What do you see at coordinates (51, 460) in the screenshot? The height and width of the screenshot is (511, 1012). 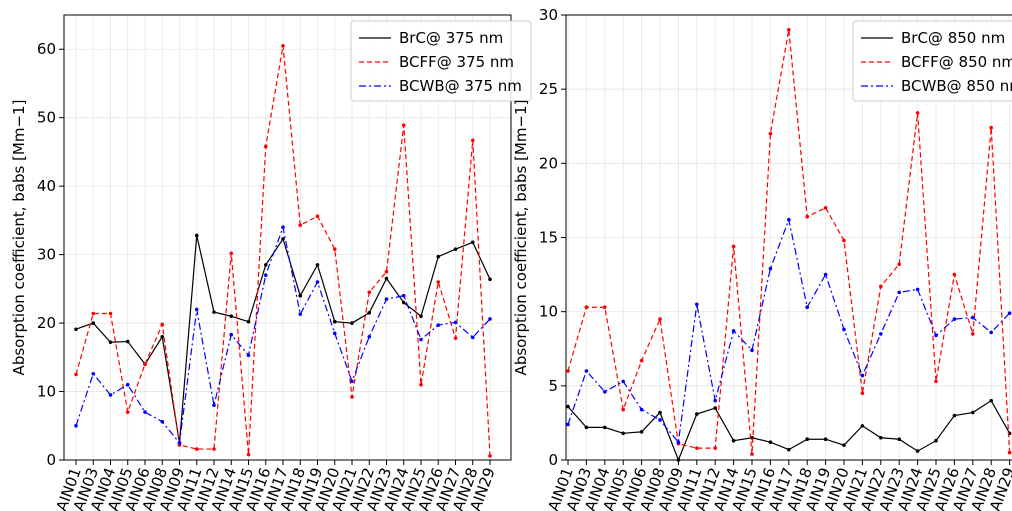 I see `y-tick-label: 0` at bounding box center [51, 460].